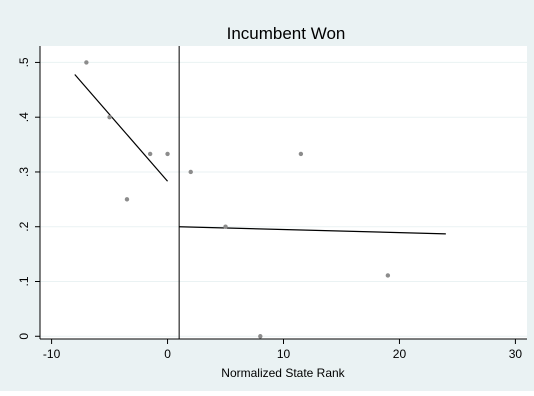 The image size is (534, 396). Describe the element at coordinates (283, 373) in the screenshot. I see `x-axis-label: Normalized State Rank` at that location.